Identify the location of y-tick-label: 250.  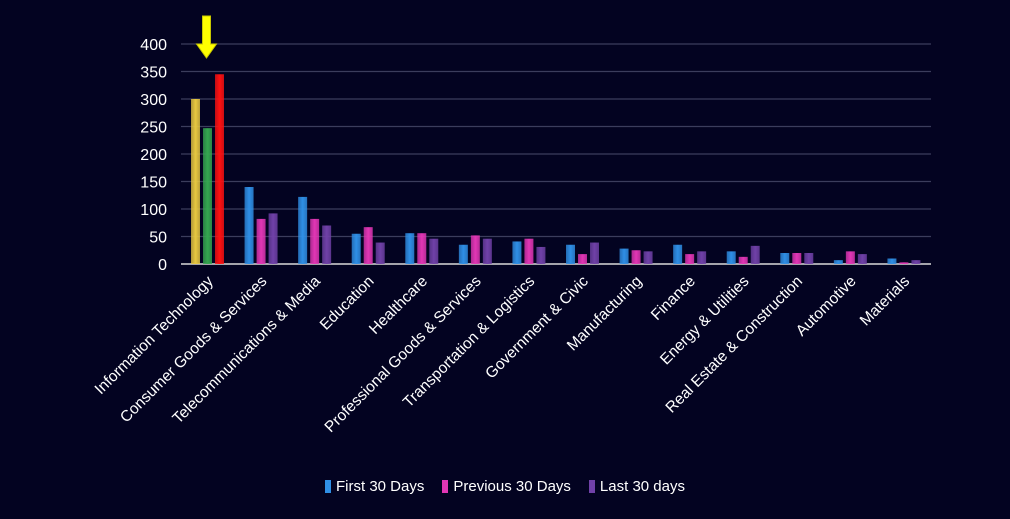
(153, 128).